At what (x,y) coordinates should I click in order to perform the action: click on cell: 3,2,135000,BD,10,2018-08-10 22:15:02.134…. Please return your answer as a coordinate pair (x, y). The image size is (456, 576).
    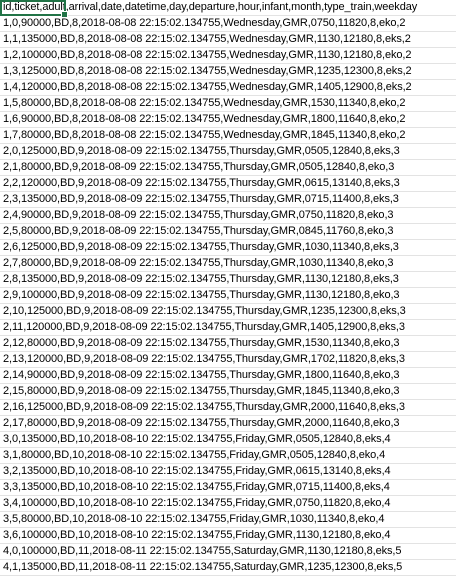
    Looking at the image, I should click on (197, 471).